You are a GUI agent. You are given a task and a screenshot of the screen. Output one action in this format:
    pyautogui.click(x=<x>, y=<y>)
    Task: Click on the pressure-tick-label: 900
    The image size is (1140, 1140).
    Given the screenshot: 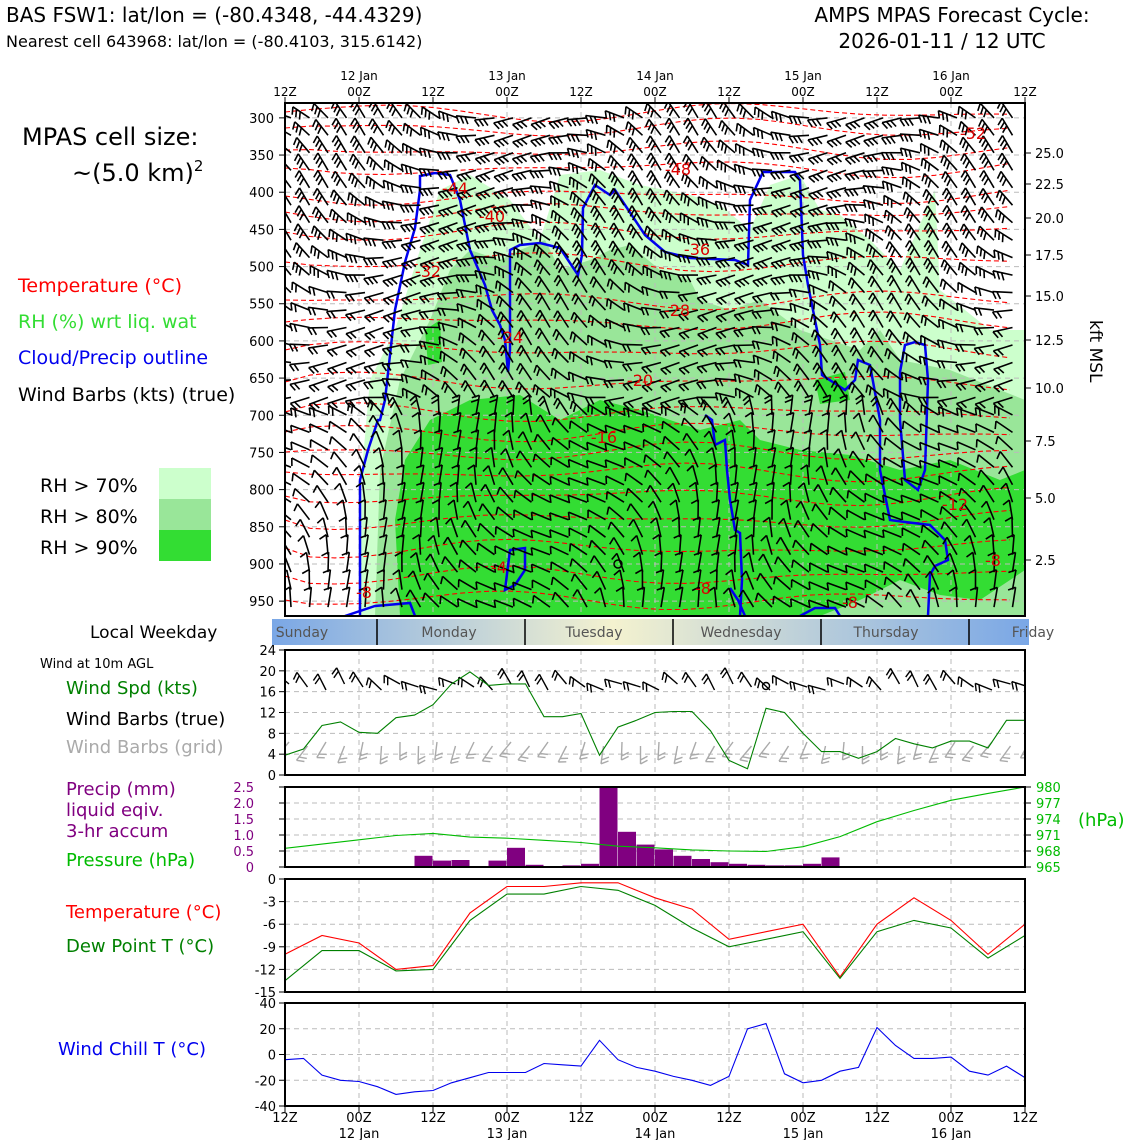 What is the action you would take?
    pyautogui.click(x=261, y=565)
    